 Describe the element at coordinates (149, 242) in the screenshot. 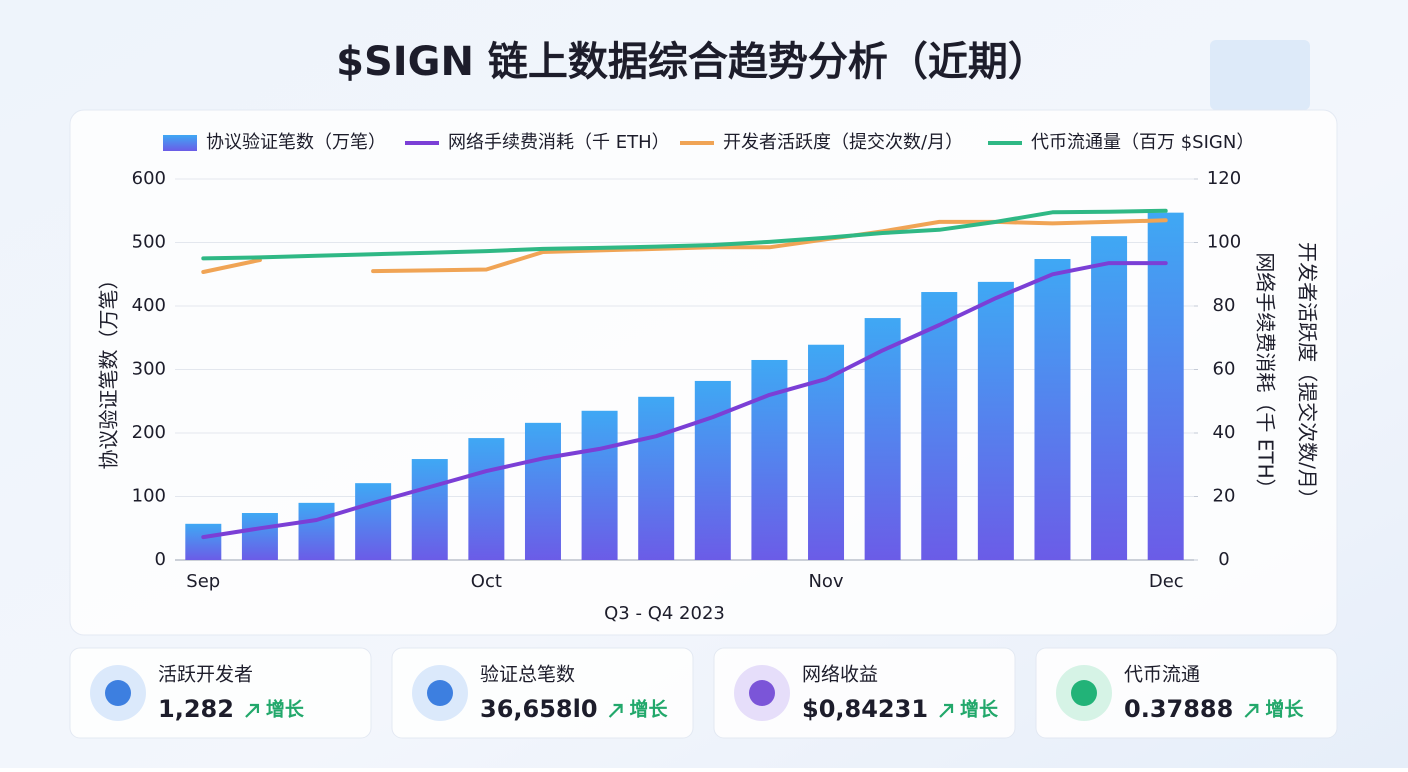

I see `y-tick-label: 500` at that location.